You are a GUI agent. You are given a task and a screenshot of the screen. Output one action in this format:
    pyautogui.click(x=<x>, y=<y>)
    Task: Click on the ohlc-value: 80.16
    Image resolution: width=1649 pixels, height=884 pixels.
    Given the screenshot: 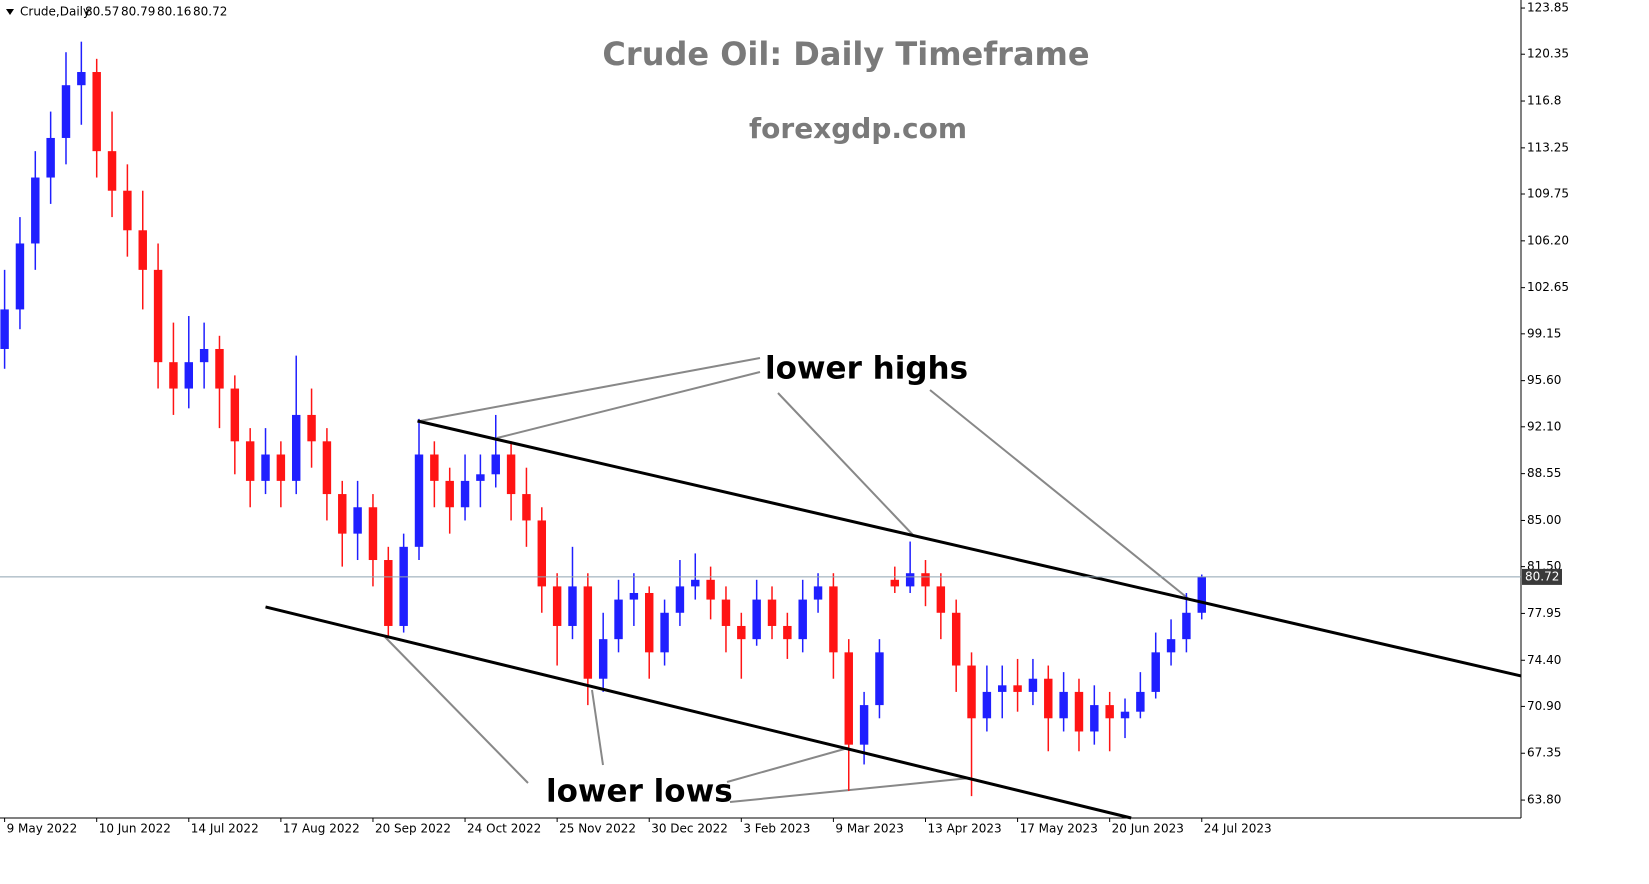 What is the action you would take?
    pyautogui.click(x=174, y=12)
    